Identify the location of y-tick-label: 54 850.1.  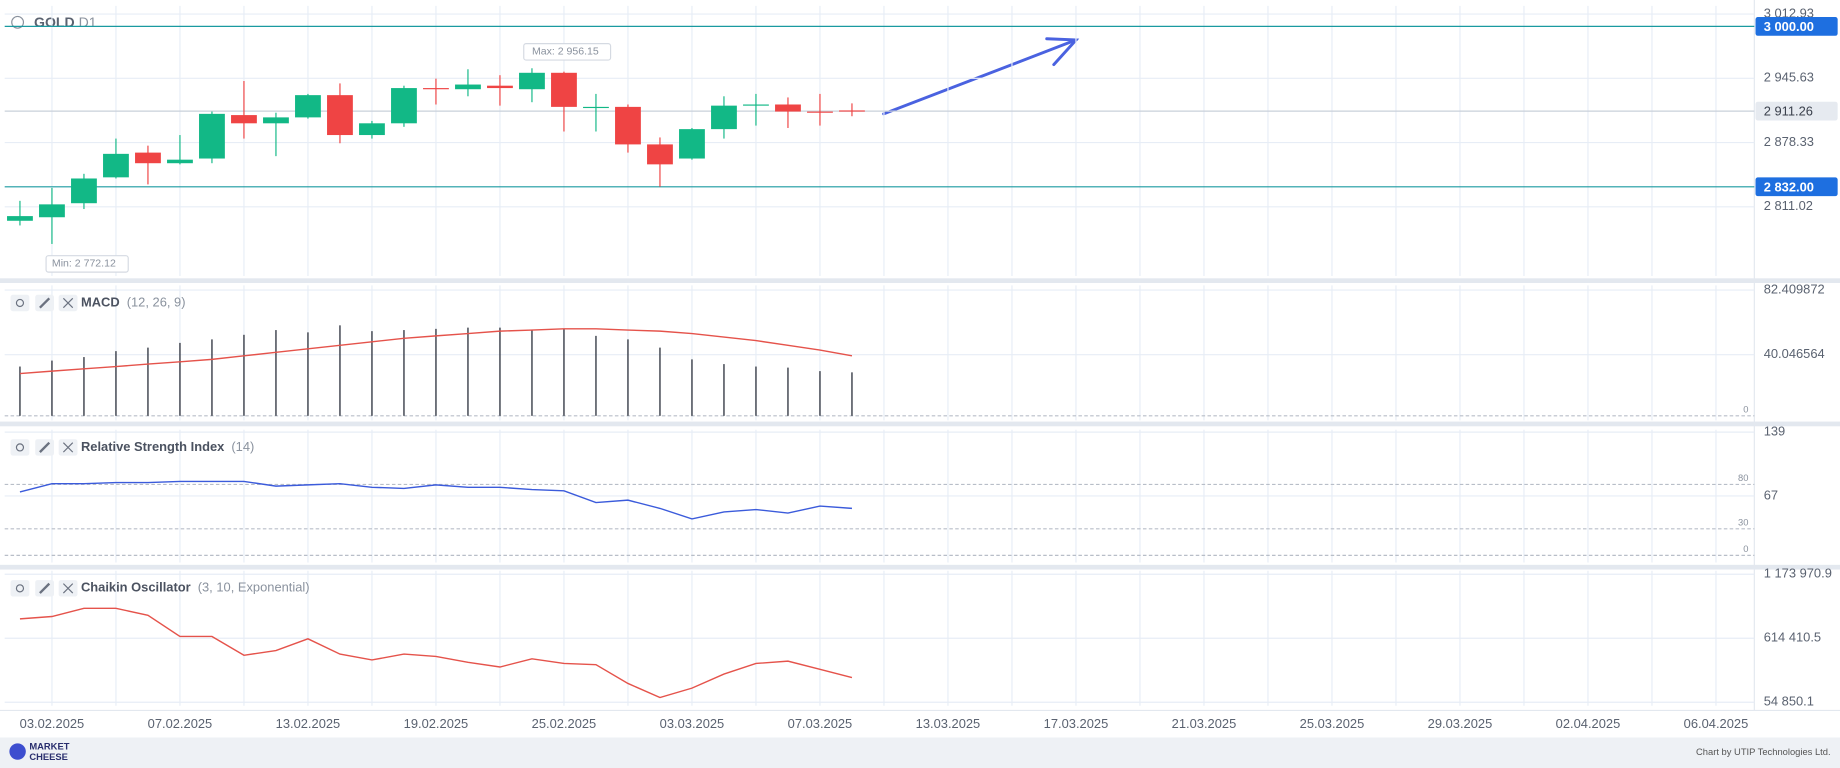
(1789, 701).